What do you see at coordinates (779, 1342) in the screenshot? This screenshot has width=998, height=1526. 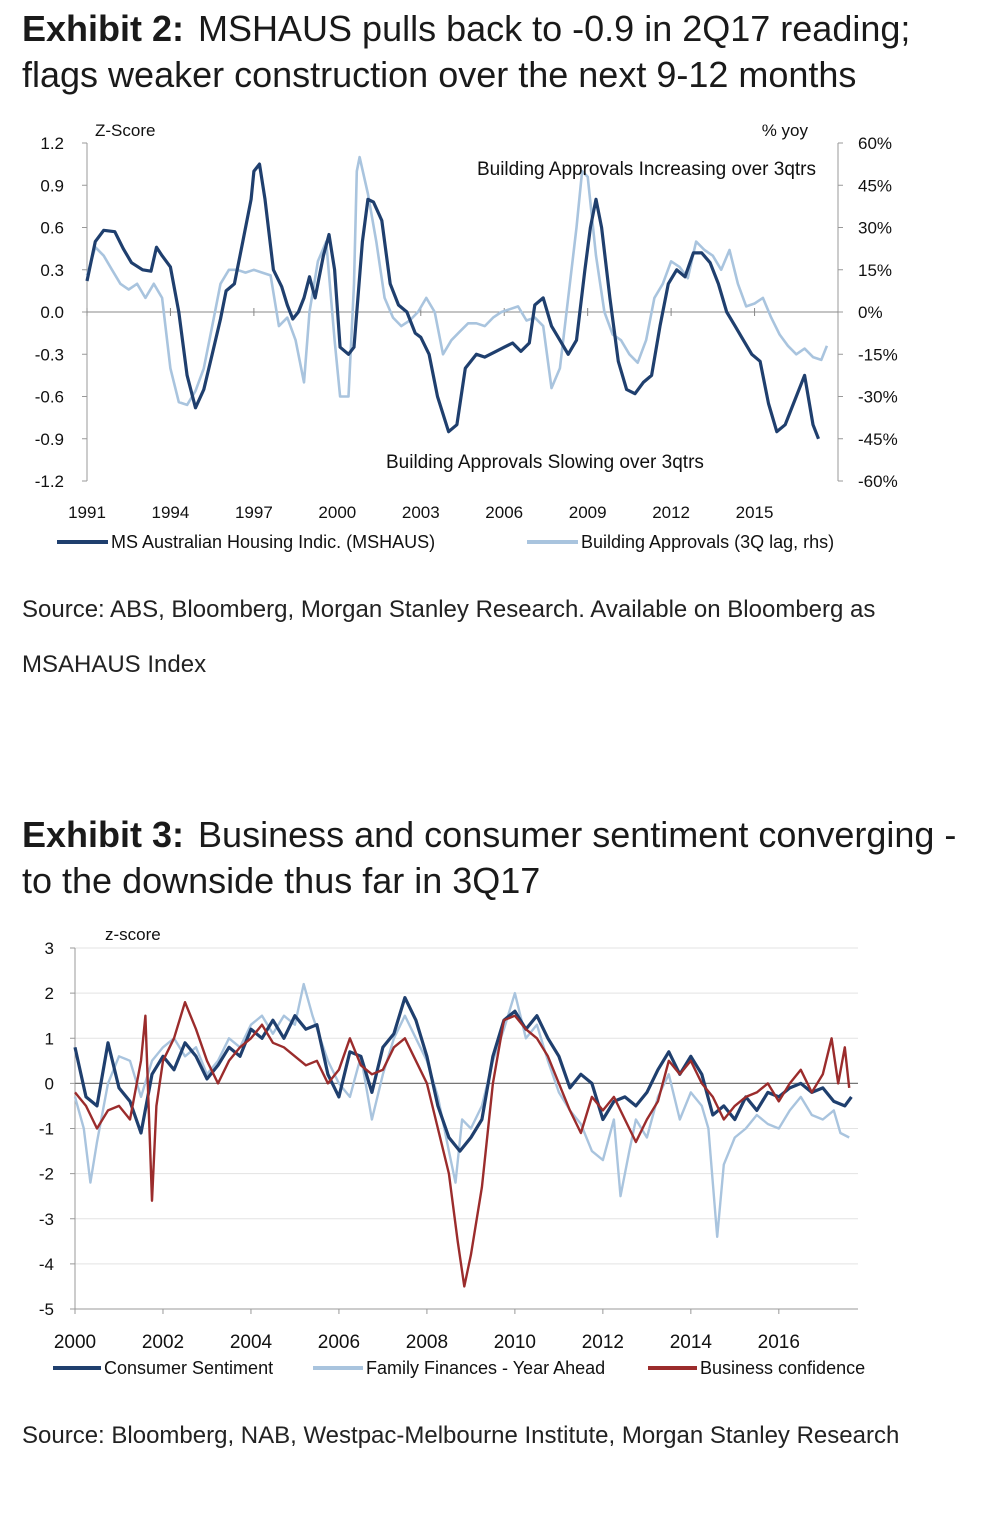 I see `x-tick-label: 2016` at bounding box center [779, 1342].